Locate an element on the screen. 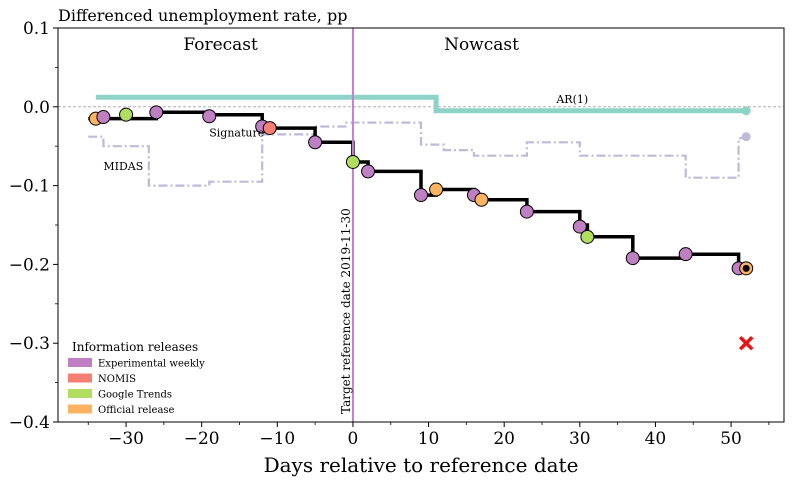 This screenshot has width=793, height=484. x-tick-label: −10 is located at coordinates (277, 439).